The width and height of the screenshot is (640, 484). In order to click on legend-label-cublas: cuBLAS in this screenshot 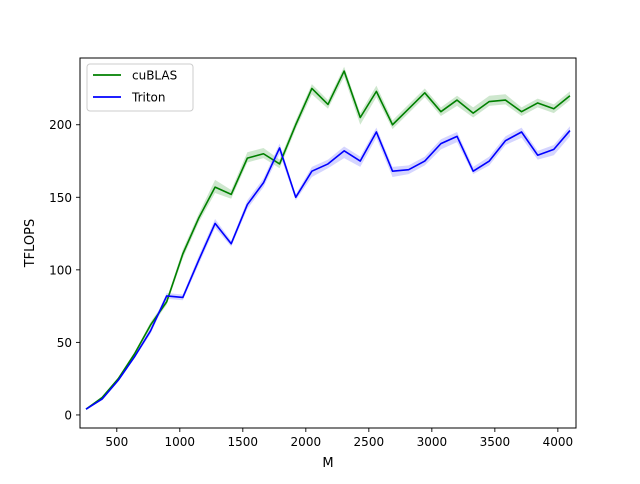, I will do `click(154, 76)`.